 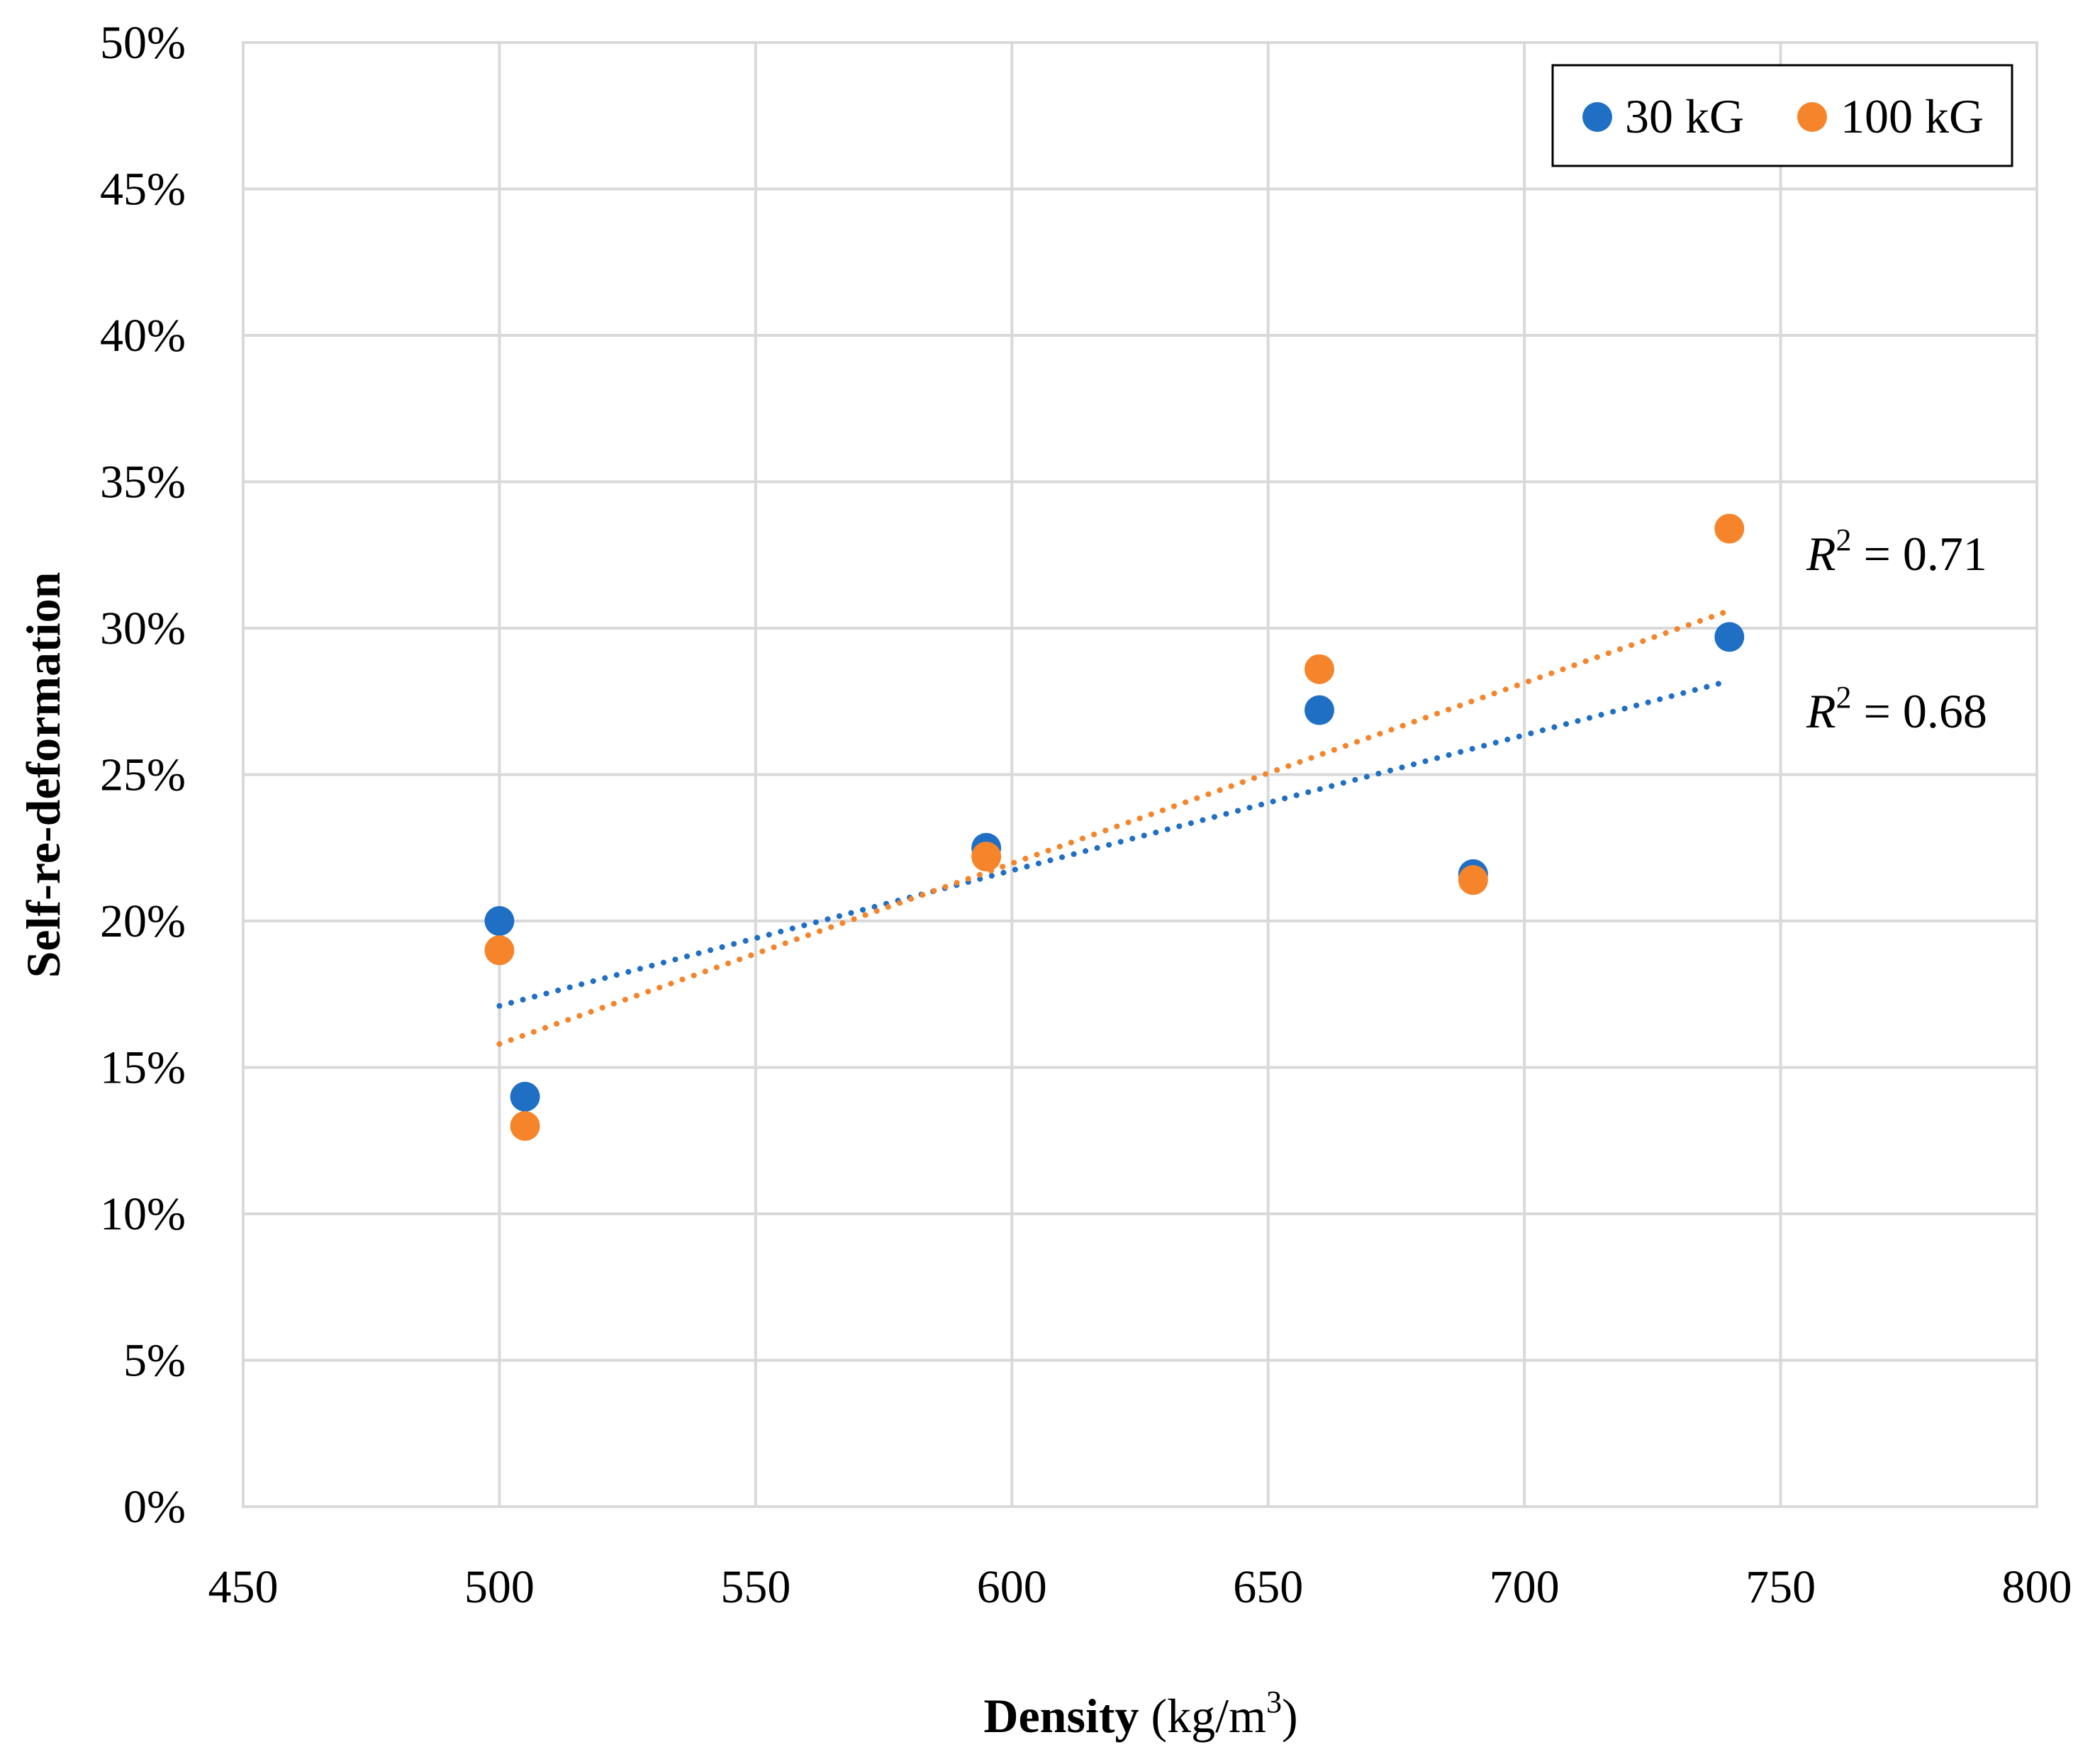 I want to click on x-tick-label: 650, so click(x=1268, y=1587).